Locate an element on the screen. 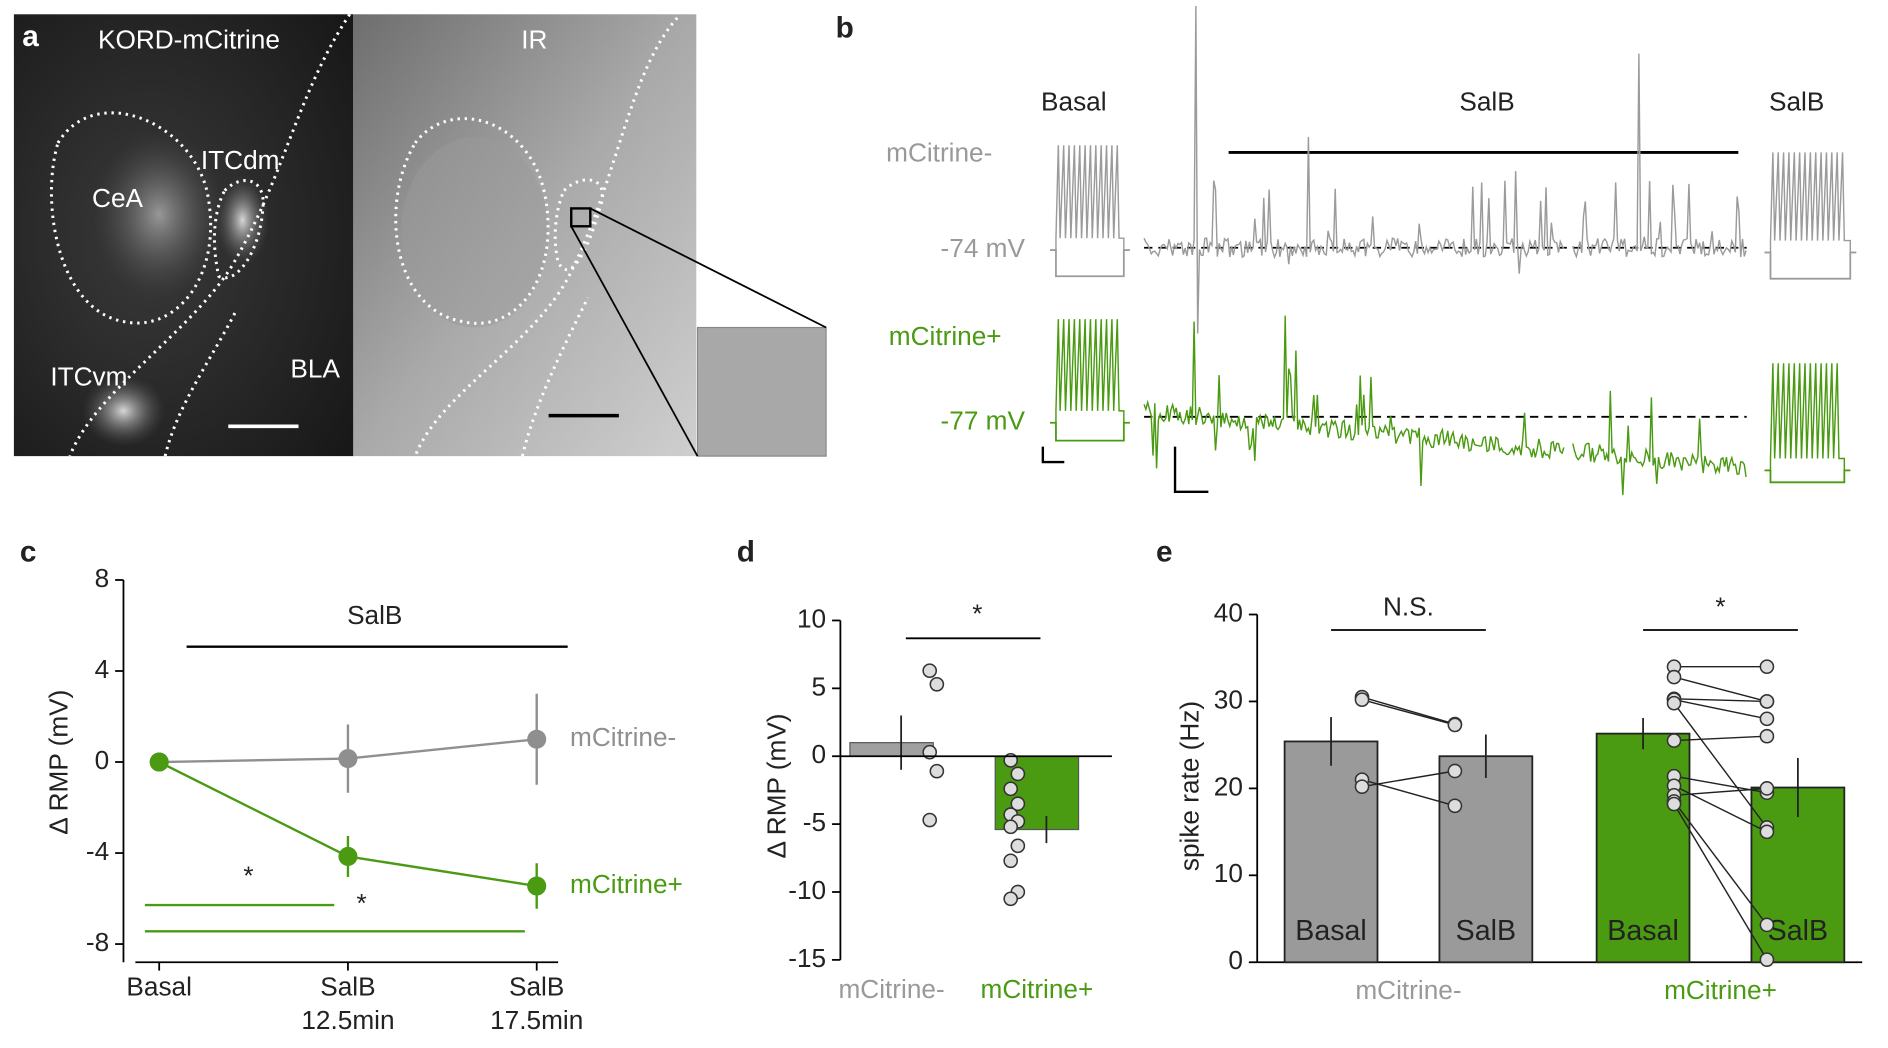 The image size is (1888, 1048). x-tick-label: mCitrine+ is located at coordinates (1037, 989).